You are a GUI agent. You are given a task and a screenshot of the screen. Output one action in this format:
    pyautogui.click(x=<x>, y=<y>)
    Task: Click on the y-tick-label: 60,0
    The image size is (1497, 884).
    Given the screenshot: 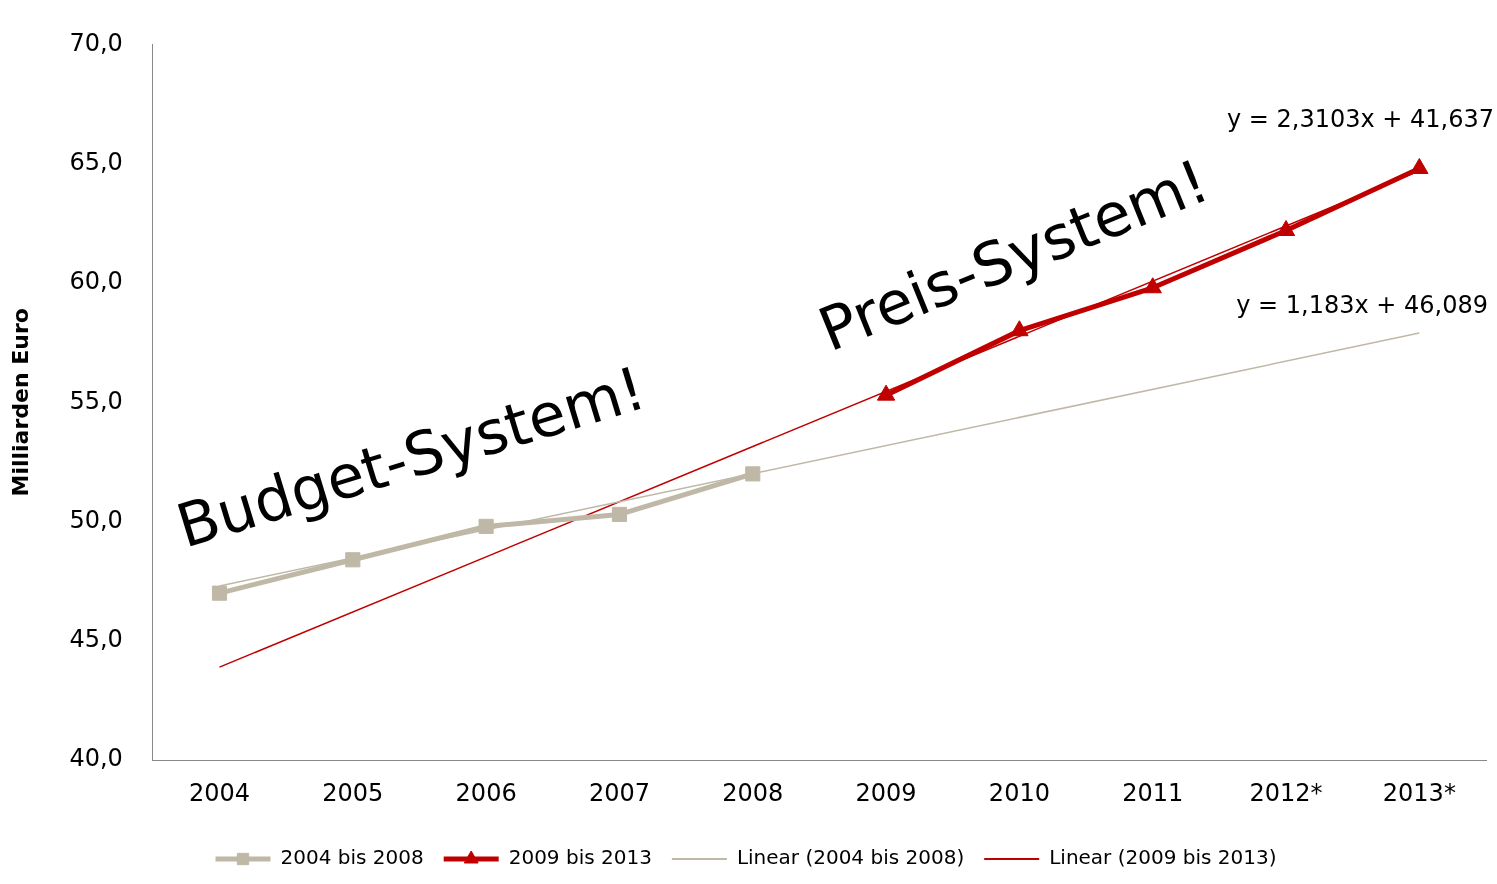 What is the action you would take?
    pyautogui.click(x=96, y=281)
    